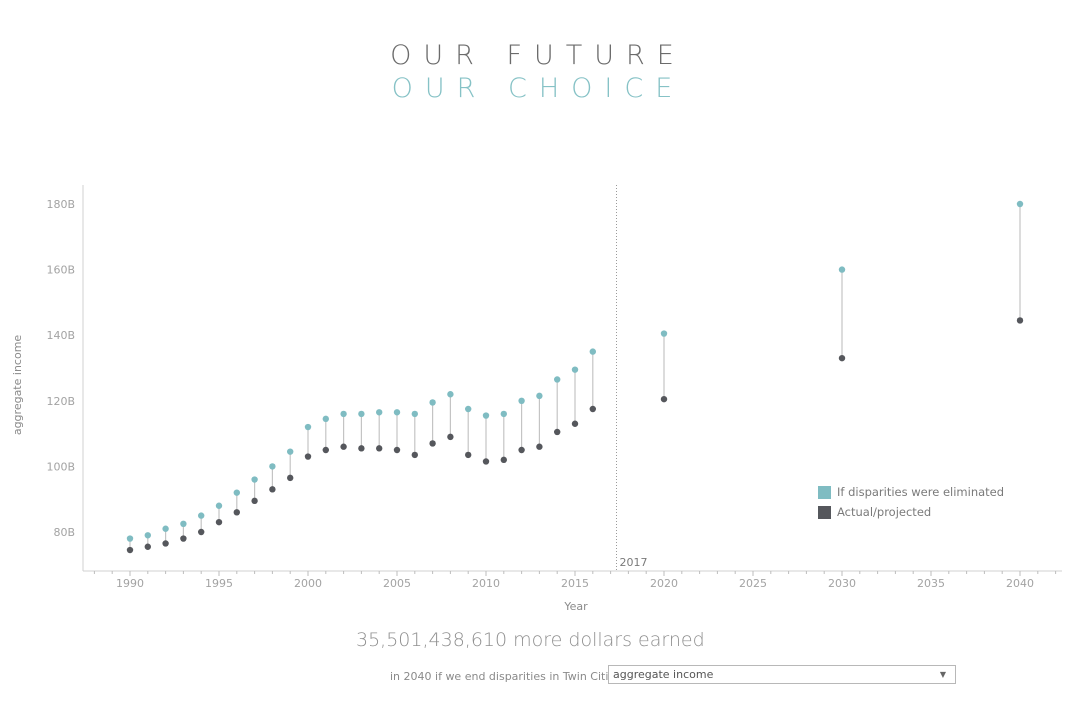 This screenshot has height=701, width=1076. I want to click on x-tick-label: 2010, so click(486, 583).